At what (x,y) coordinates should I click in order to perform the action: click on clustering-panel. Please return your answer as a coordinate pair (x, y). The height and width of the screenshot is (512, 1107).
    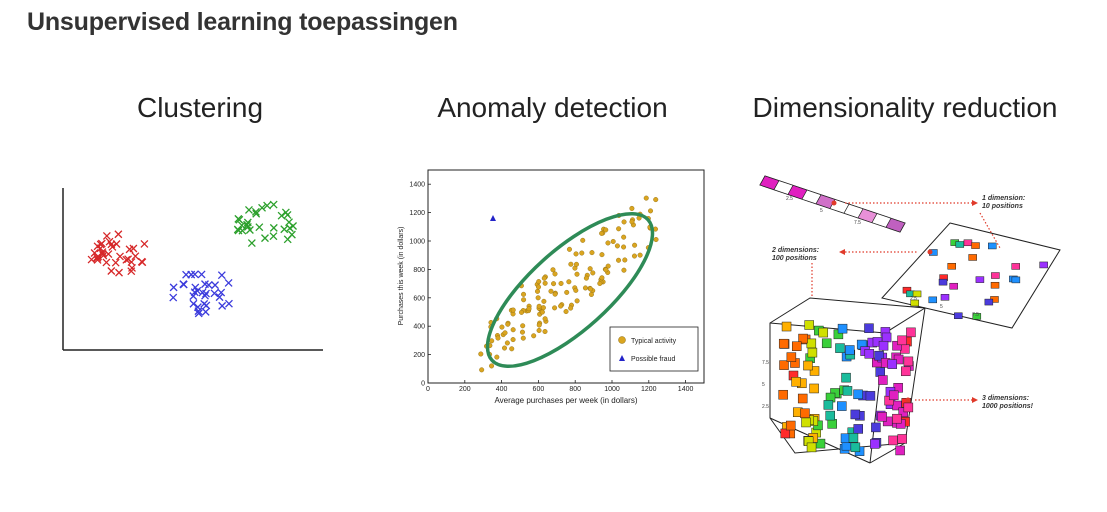
    Looking at the image, I should click on (192, 267).